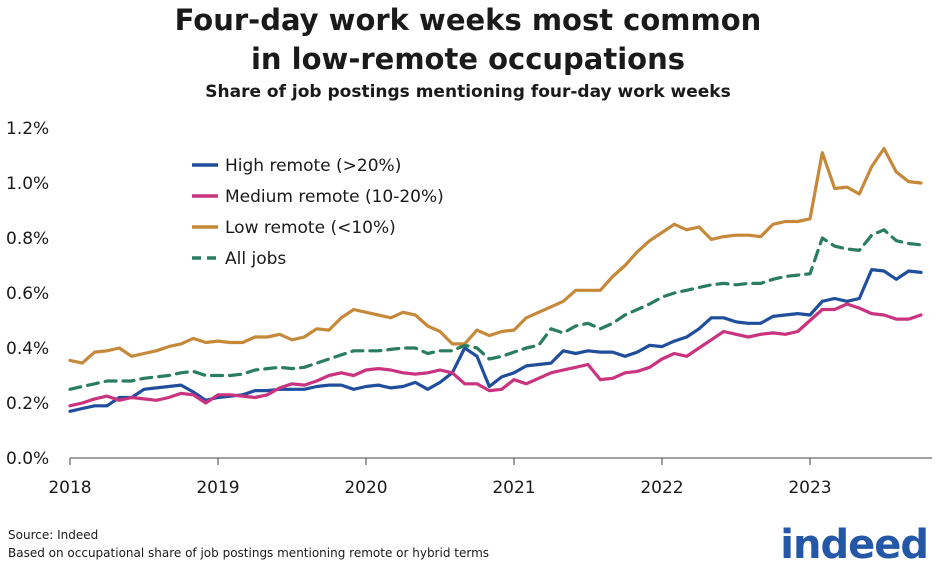 The width and height of the screenshot is (936, 568). Describe the element at coordinates (809, 488) in the screenshot. I see `x-tick-label: 2023` at that location.